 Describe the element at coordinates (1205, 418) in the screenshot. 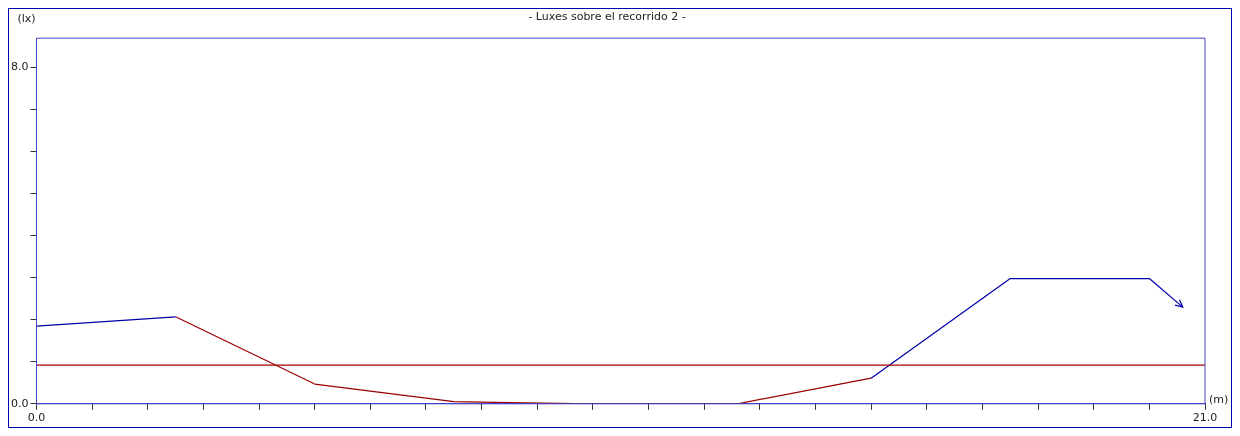

I see `x-tick-label: 21.0` at that location.